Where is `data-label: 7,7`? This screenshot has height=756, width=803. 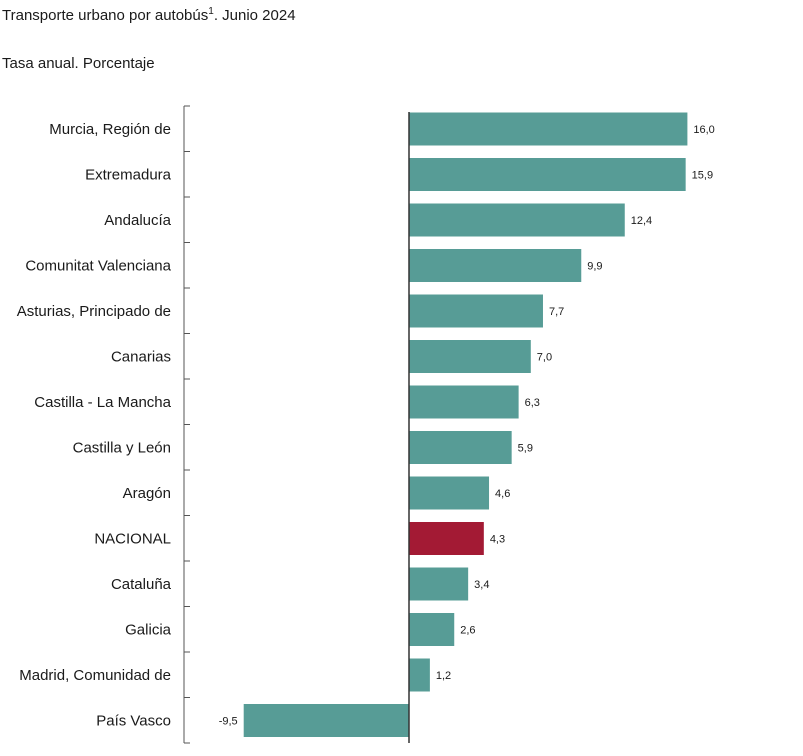 data-label: 7,7 is located at coordinates (556, 312).